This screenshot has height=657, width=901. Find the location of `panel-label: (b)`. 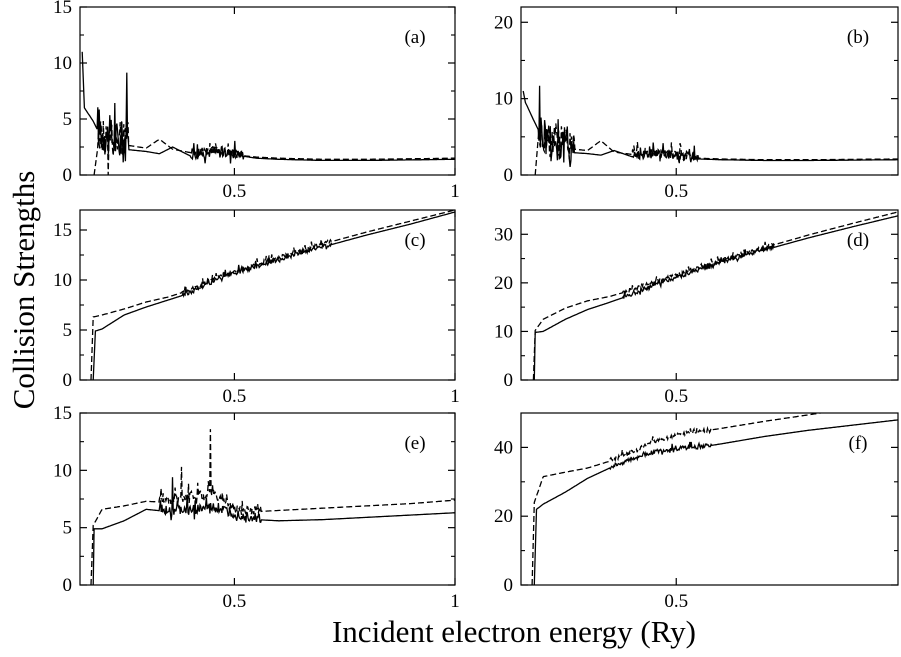

panel-label: (b) is located at coordinates (858, 37).